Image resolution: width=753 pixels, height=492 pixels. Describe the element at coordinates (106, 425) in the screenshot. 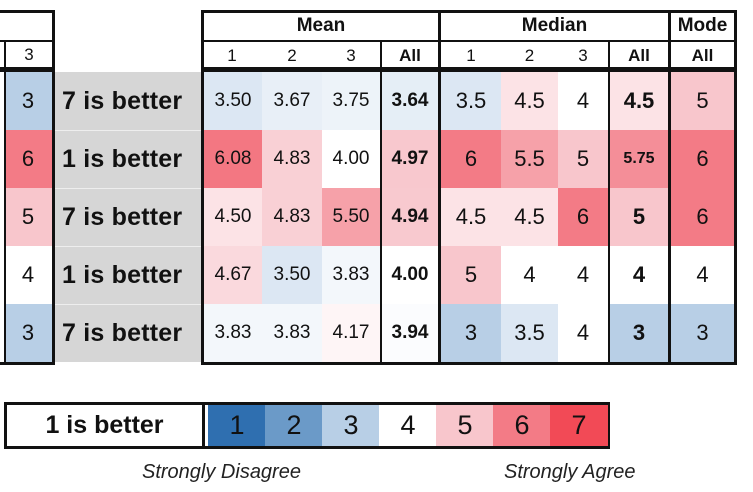

I see `legend-label: 1 is better` at that location.